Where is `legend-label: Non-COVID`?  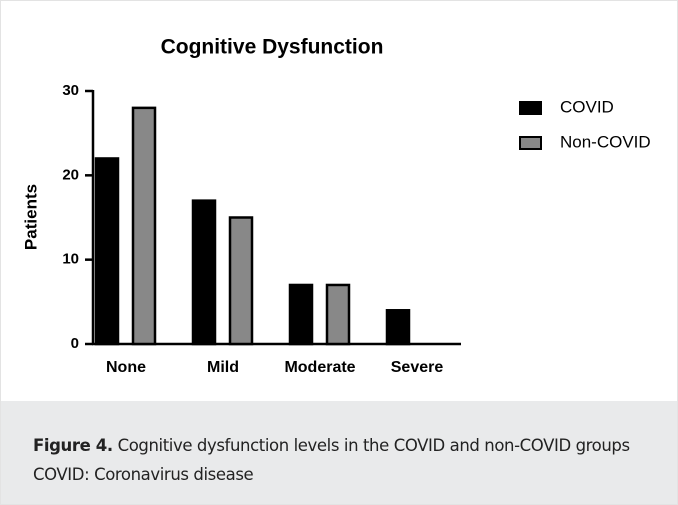 legend-label: Non-COVID is located at coordinates (605, 141).